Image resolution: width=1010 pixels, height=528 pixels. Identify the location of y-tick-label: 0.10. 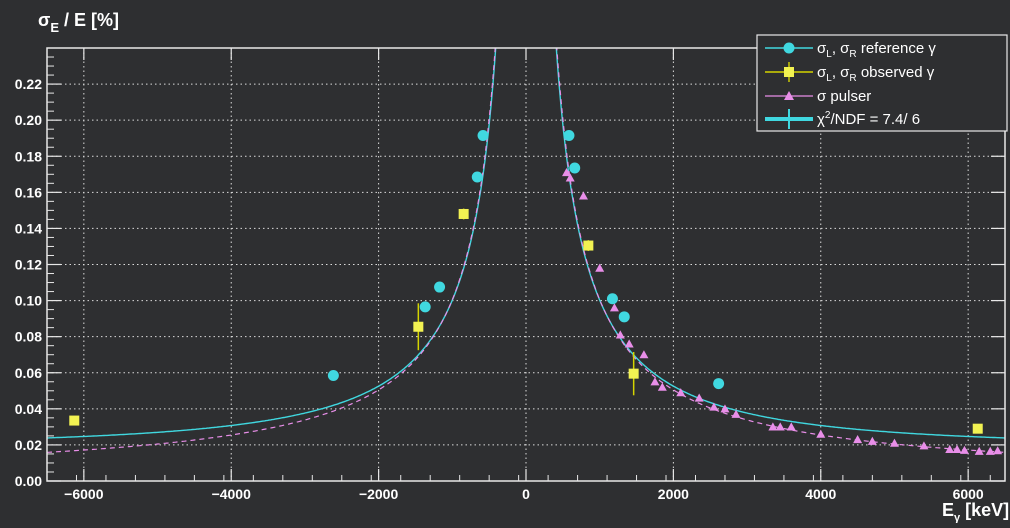
(28, 301).